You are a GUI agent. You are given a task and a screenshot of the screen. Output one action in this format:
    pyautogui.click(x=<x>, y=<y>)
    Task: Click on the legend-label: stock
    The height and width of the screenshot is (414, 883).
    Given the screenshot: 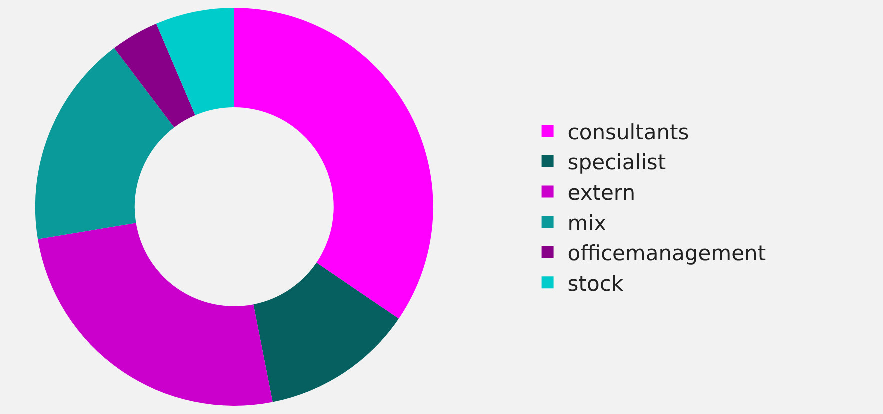 What is the action you would take?
    pyautogui.click(x=596, y=284)
    